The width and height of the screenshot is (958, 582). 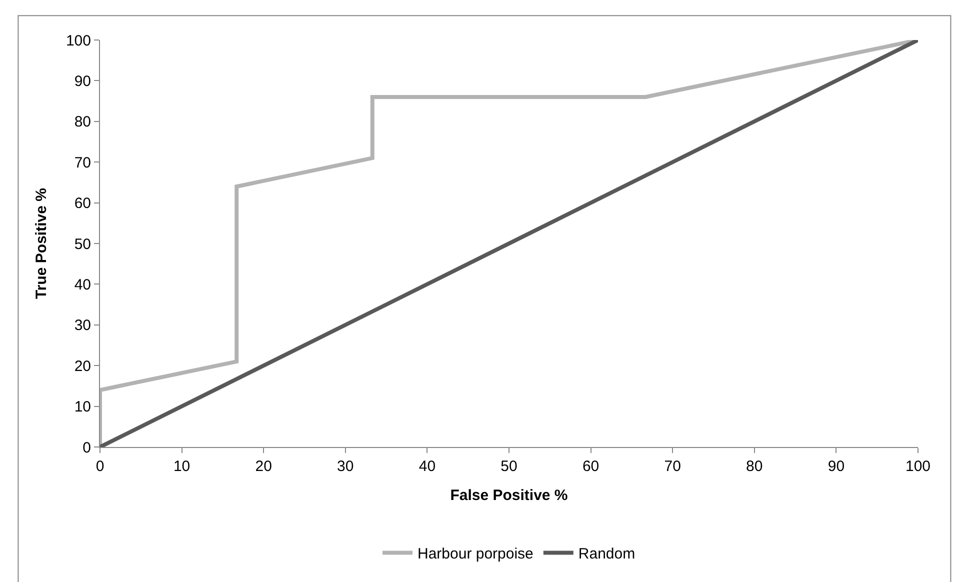 I want to click on x-tick-label: 80, so click(x=754, y=466).